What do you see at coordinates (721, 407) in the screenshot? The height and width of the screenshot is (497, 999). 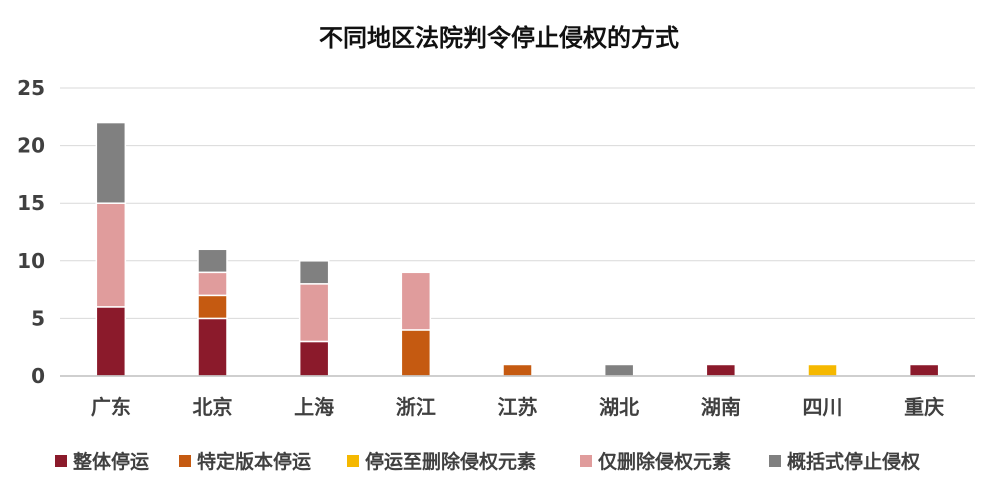 I see `x-tick-label: 湖南` at bounding box center [721, 407].